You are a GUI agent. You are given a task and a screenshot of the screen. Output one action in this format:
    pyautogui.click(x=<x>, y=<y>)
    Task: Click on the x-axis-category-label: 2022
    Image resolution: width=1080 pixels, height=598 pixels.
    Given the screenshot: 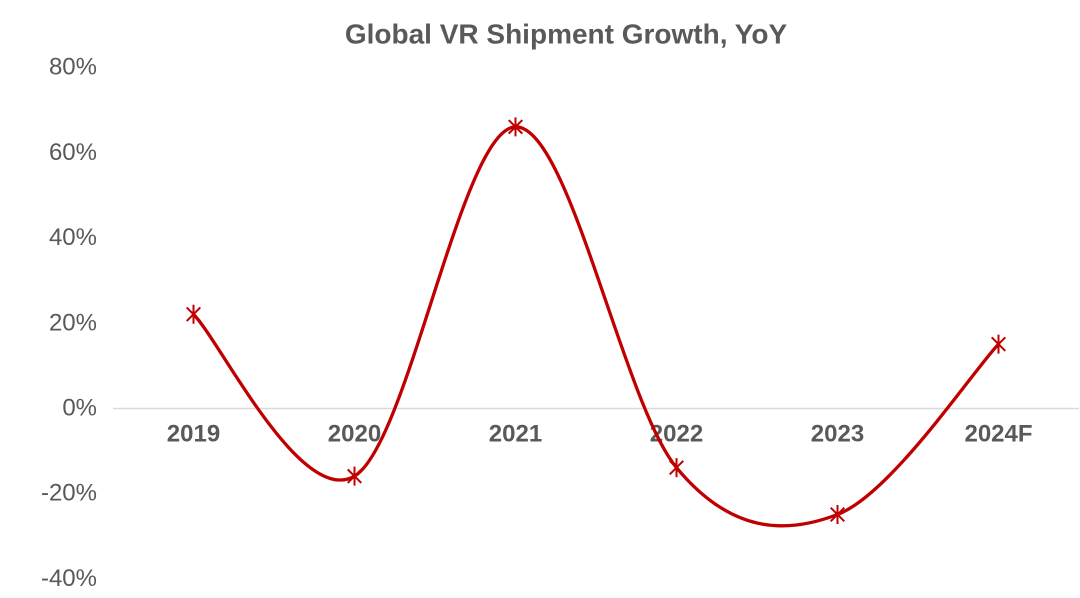 What is the action you would take?
    pyautogui.click(x=676, y=434)
    